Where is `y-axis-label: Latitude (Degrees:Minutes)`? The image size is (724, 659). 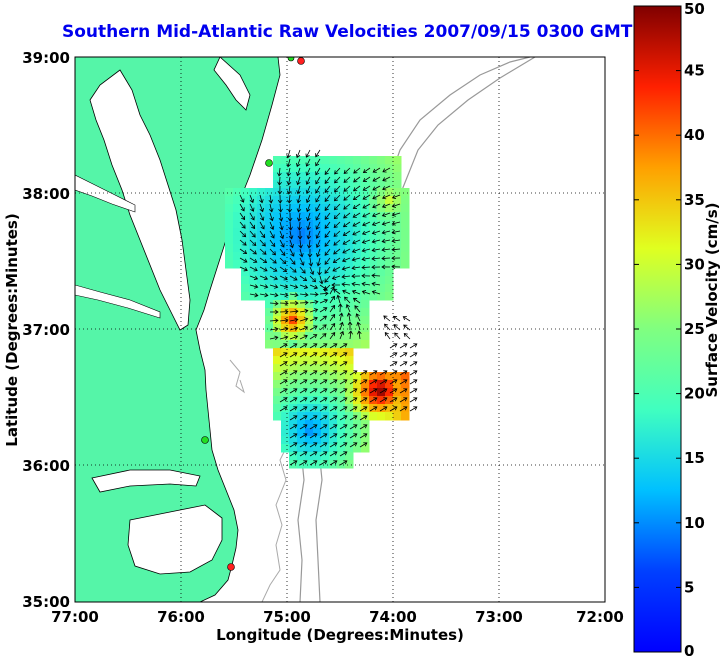 y-axis-label: Latitude (Degrees:Minutes) is located at coordinates (12, 330).